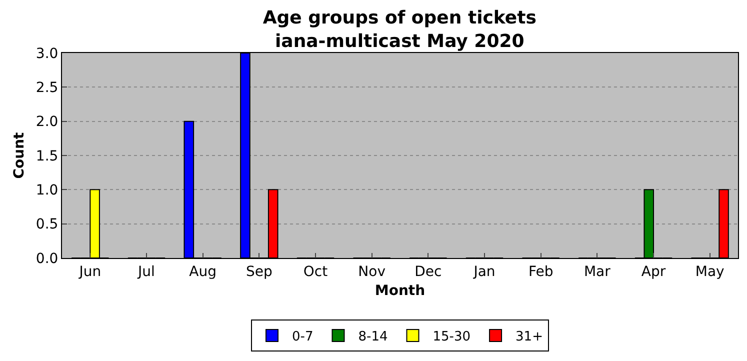 The image size is (747, 361). Describe the element at coordinates (47, 156) in the screenshot. I see `y-tick-label: 1.5` at that location.